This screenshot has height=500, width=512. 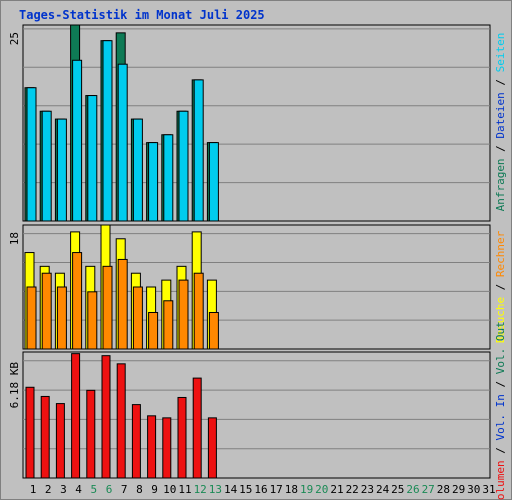 What do you see at coordinates (109, 489) in the screenshot?
I see `day-label-6: 6` at bounding box center [109, 489].